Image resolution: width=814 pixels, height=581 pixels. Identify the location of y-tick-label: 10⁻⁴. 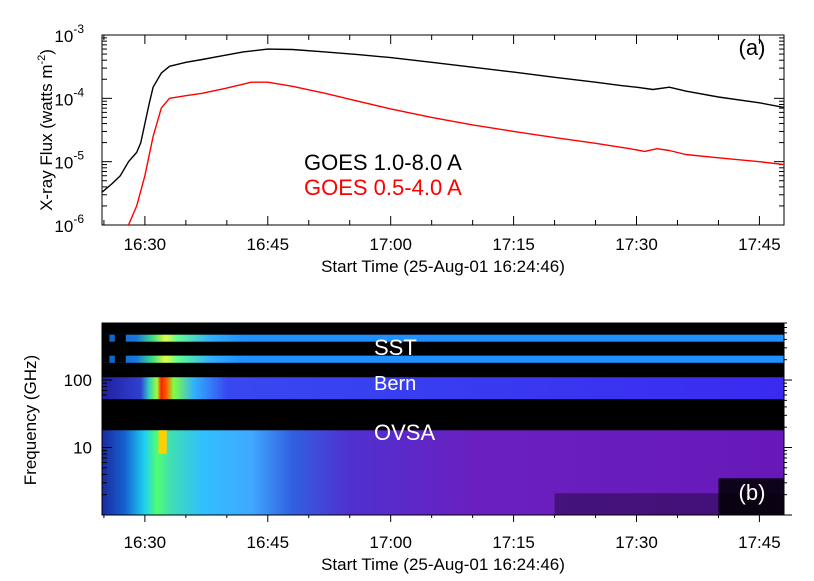
(69, 97).